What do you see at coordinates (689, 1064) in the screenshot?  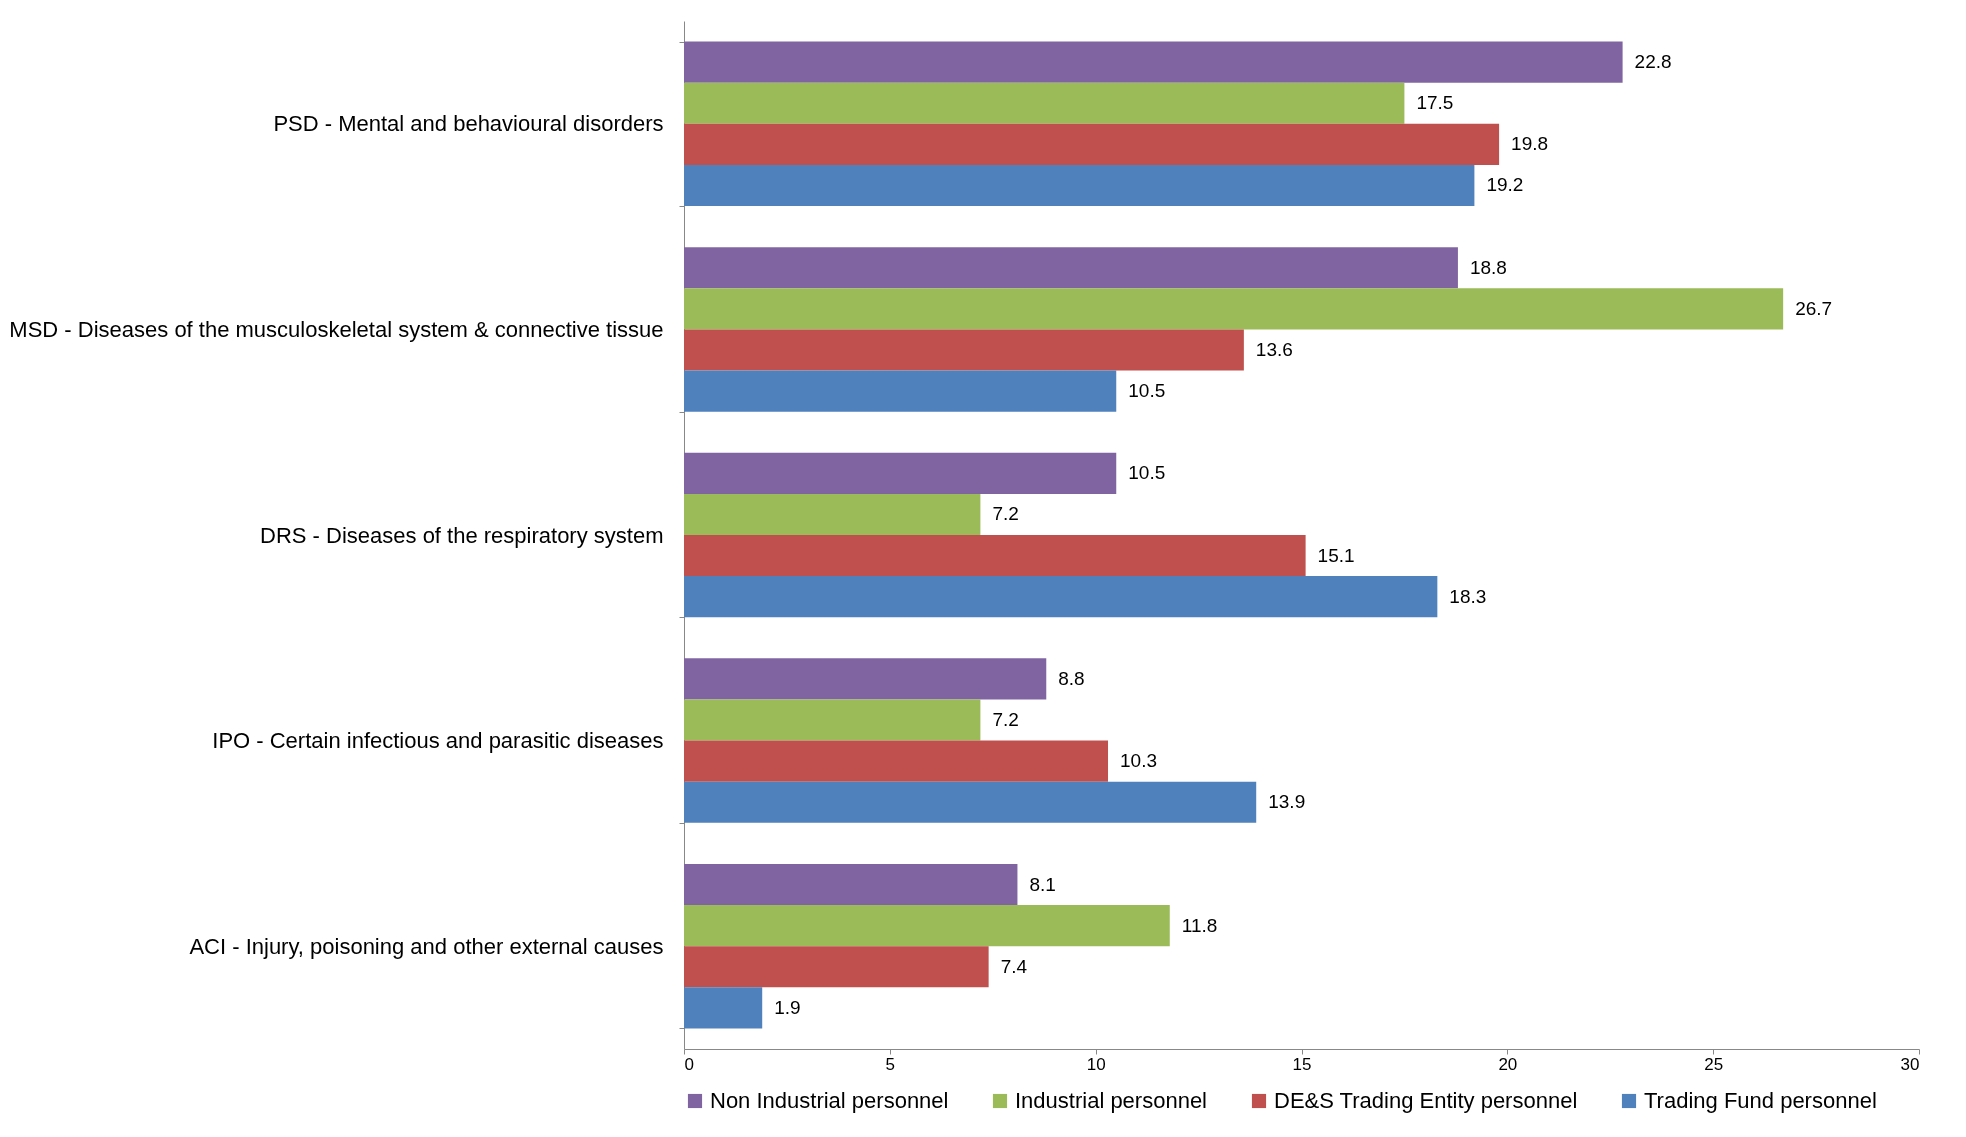 I see `x-tick-label: 0` at bounding box center [689, 1064].